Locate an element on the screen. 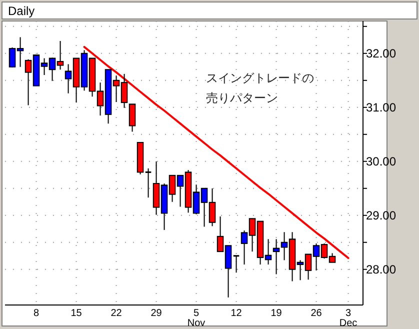 This screenshot has width=419, height=329. x-tick-label: 3 Dec is located at coordinates (348, 318).